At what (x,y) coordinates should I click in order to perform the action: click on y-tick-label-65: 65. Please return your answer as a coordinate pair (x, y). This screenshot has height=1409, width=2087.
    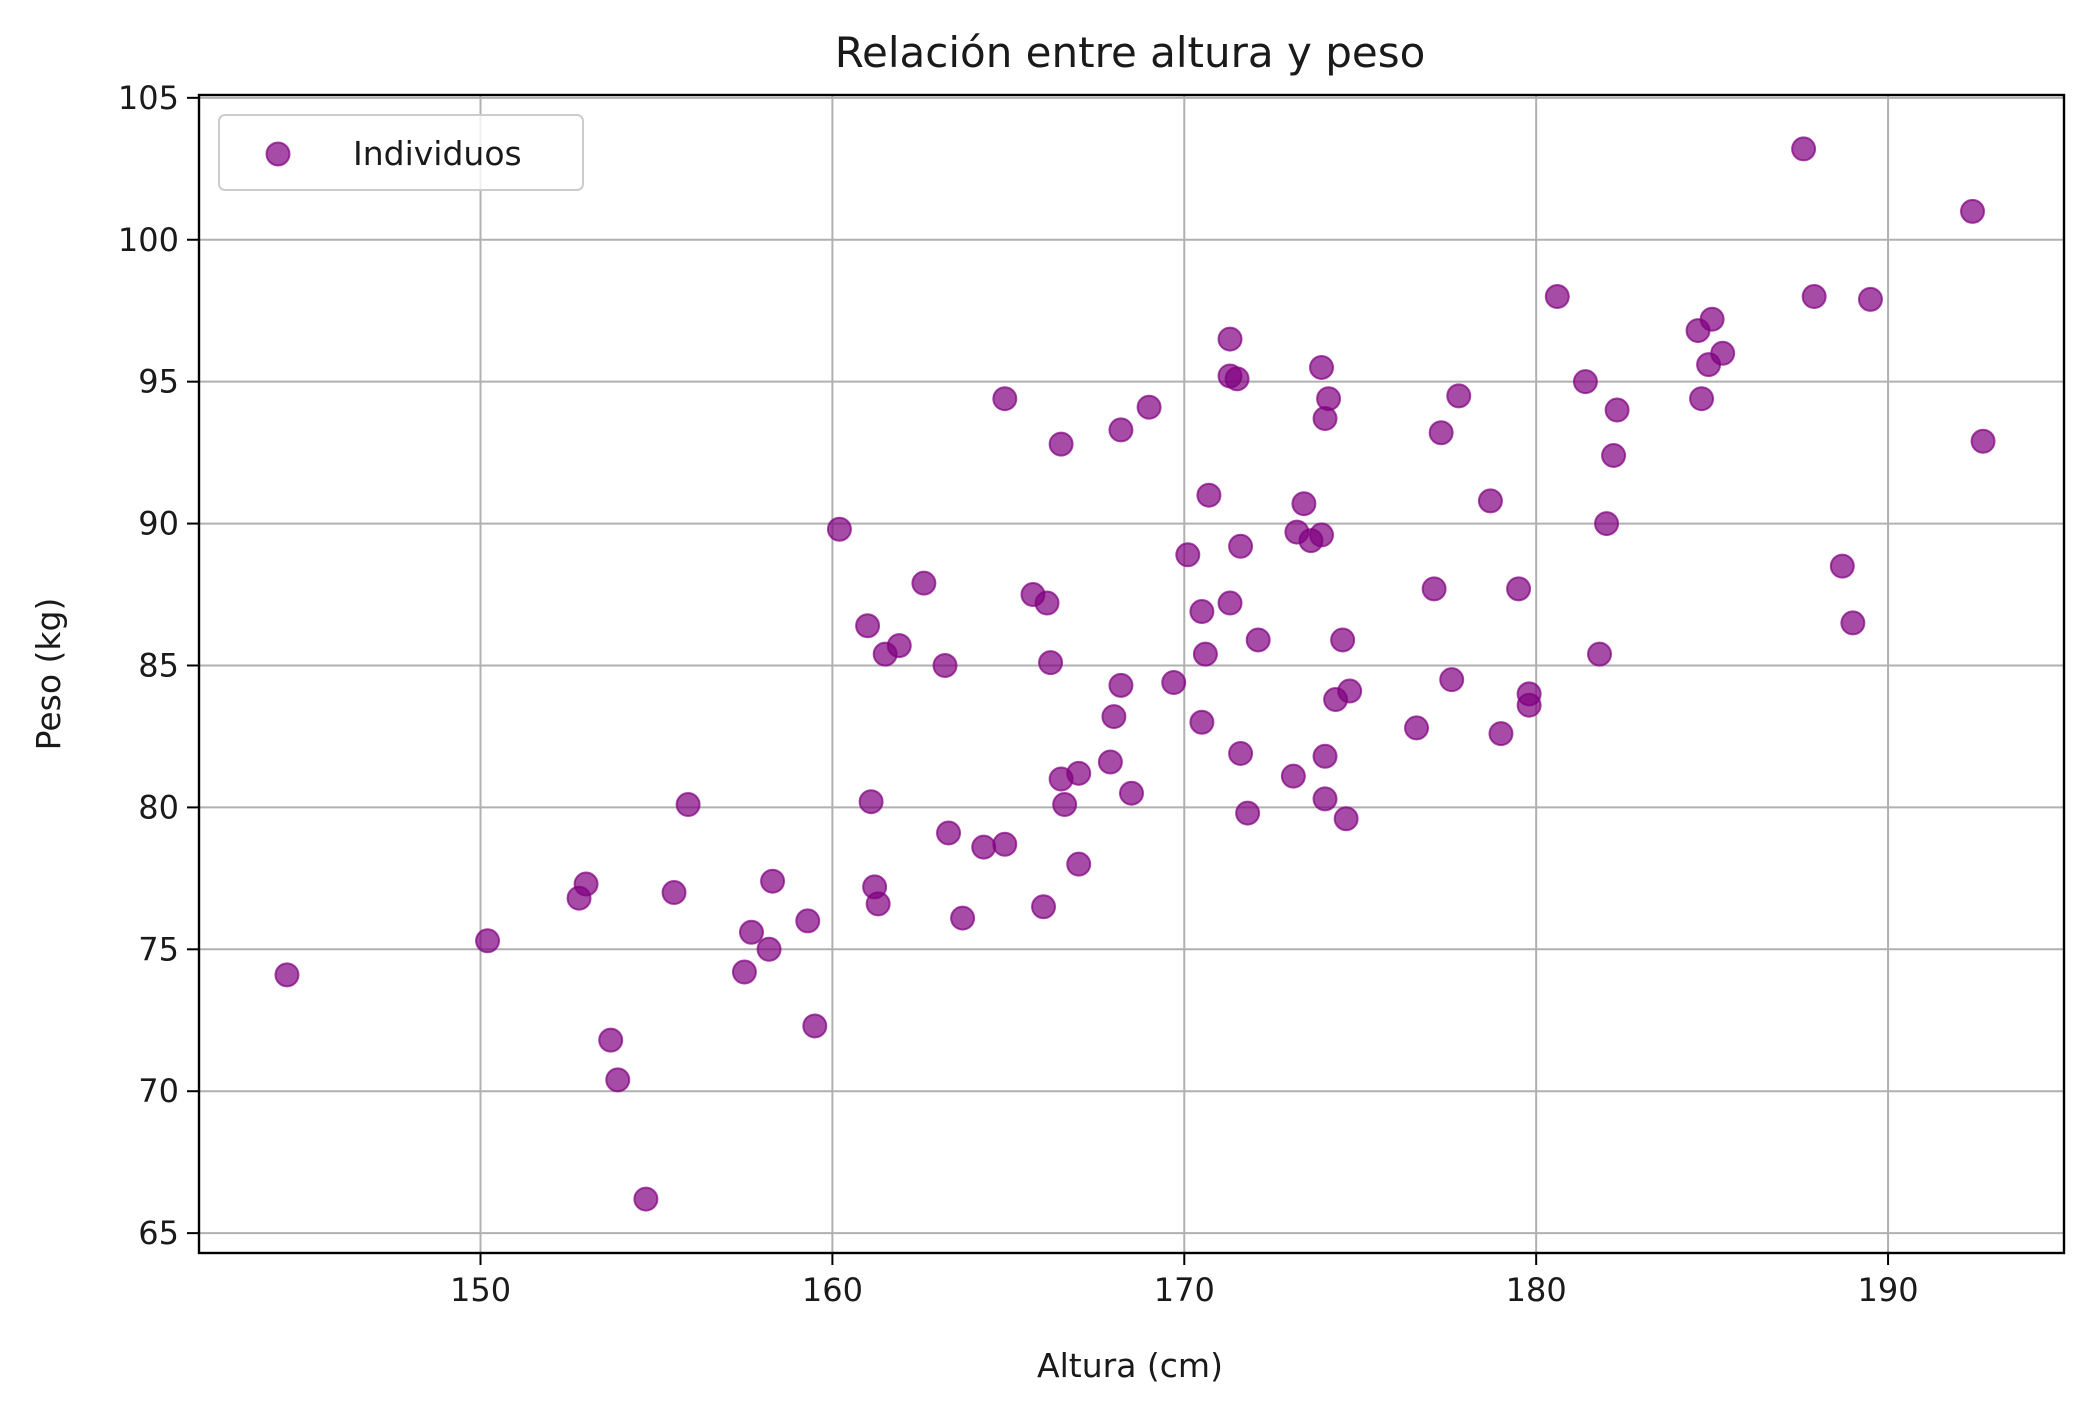
    Looking at the image, I should click on (158, 1233).